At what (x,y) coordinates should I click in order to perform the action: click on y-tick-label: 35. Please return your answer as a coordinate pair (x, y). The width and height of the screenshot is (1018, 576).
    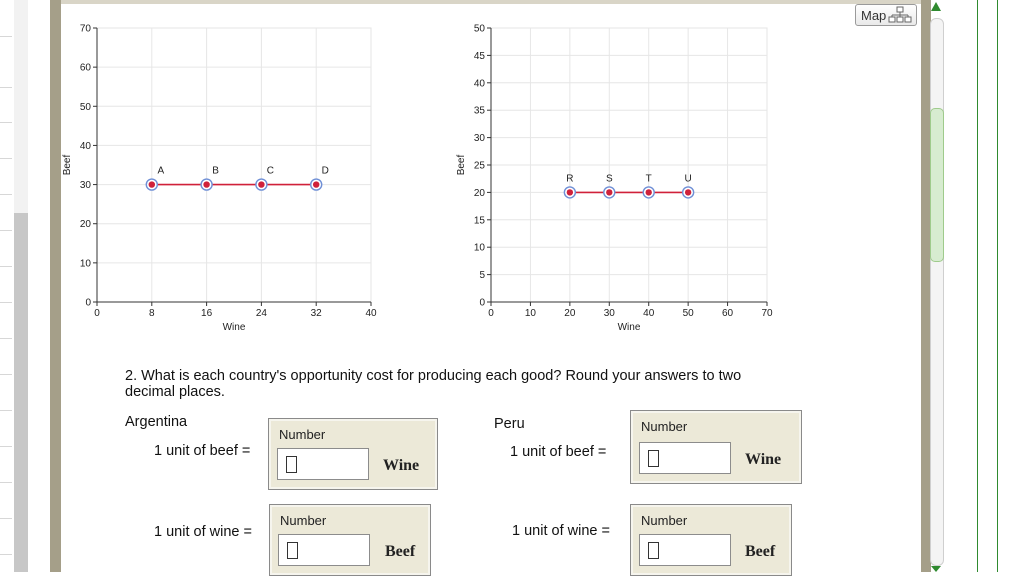
    Looking at the image, I should click on (480, 111).